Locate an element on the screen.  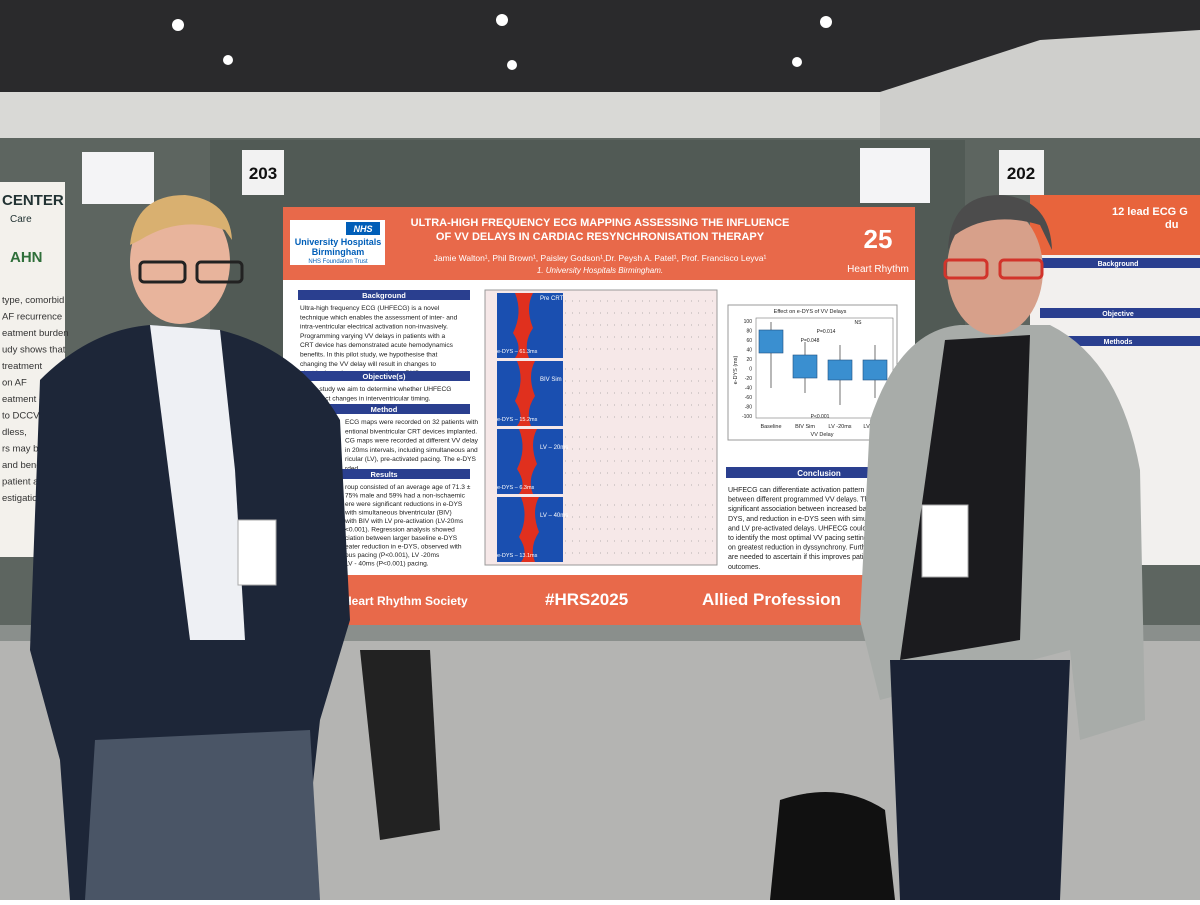
left-line: eatment options is located at coordinates (36, 399).